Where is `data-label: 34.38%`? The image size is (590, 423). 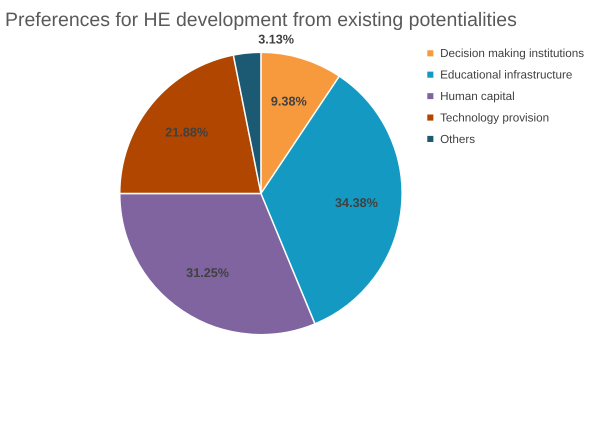 data-label: 34.38% is located at coordinates (356, 203).